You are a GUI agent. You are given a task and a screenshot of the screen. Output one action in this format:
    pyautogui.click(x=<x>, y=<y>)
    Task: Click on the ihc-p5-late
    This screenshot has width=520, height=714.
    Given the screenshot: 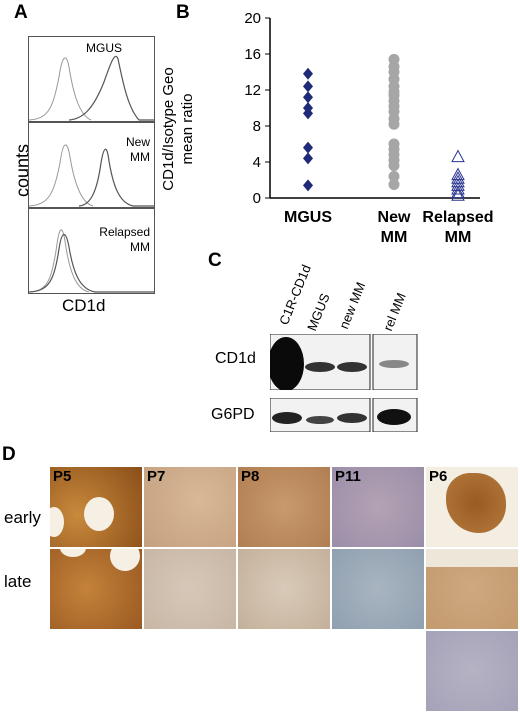 What is the action you would take?
    pyautogui.click(x=96, y=589)
    